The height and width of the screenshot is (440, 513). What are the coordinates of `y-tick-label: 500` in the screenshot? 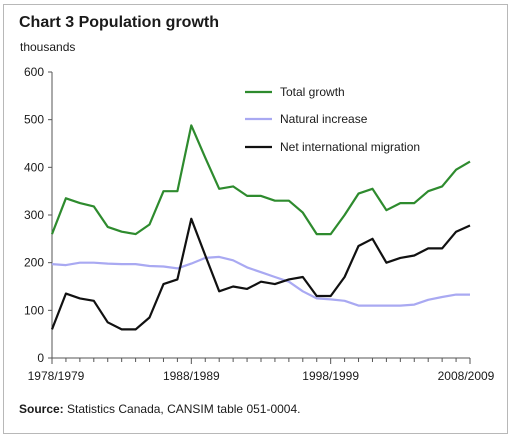 It's located at (34, 120).